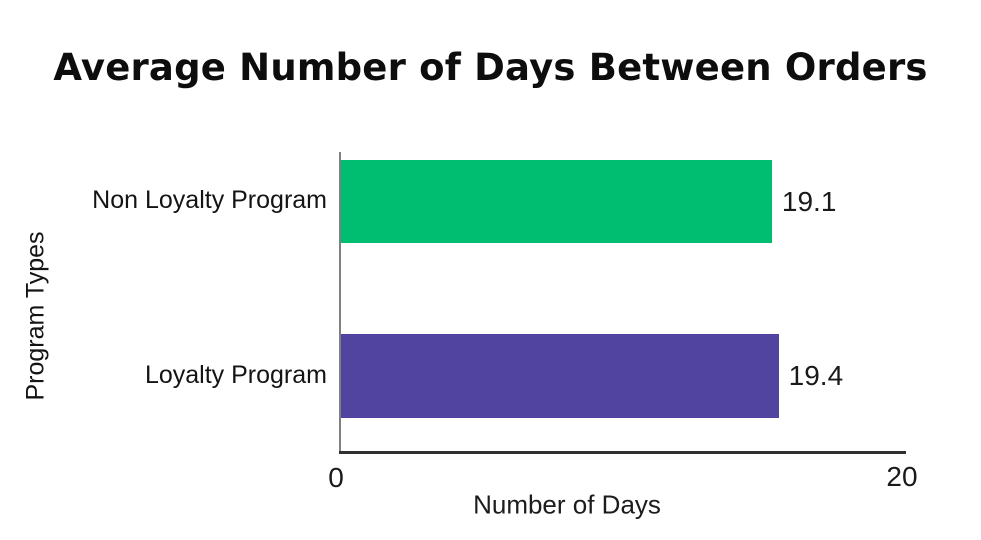 The width and height of the screenshot is (981, 540). I want to click on x-axis-line, so click(622, 452).